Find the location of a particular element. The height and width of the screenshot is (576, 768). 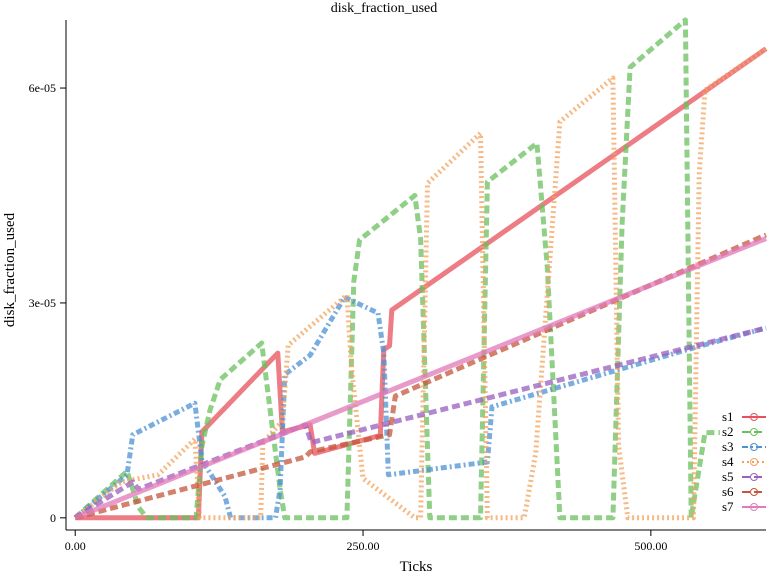

chart-title: disk_fraction_used is located at coordinates (384, 8).